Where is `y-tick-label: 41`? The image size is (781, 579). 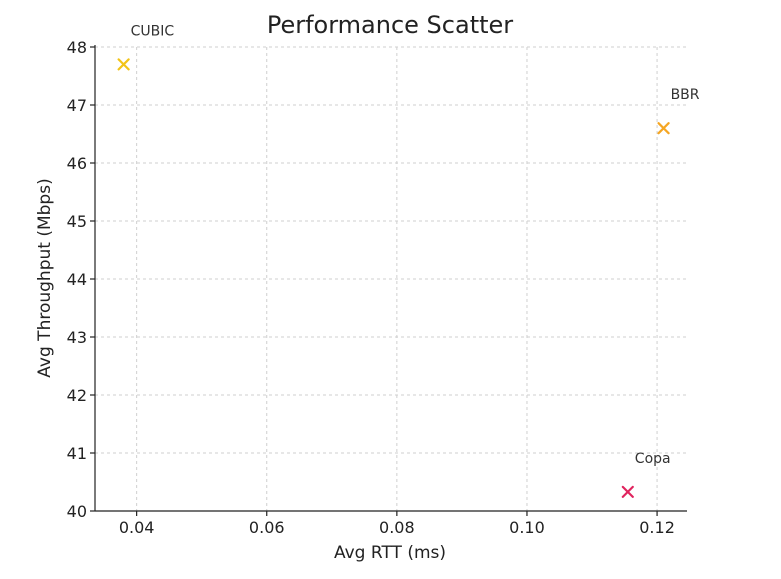 y-tick-label: 41 is located at coordinates (77, 453).